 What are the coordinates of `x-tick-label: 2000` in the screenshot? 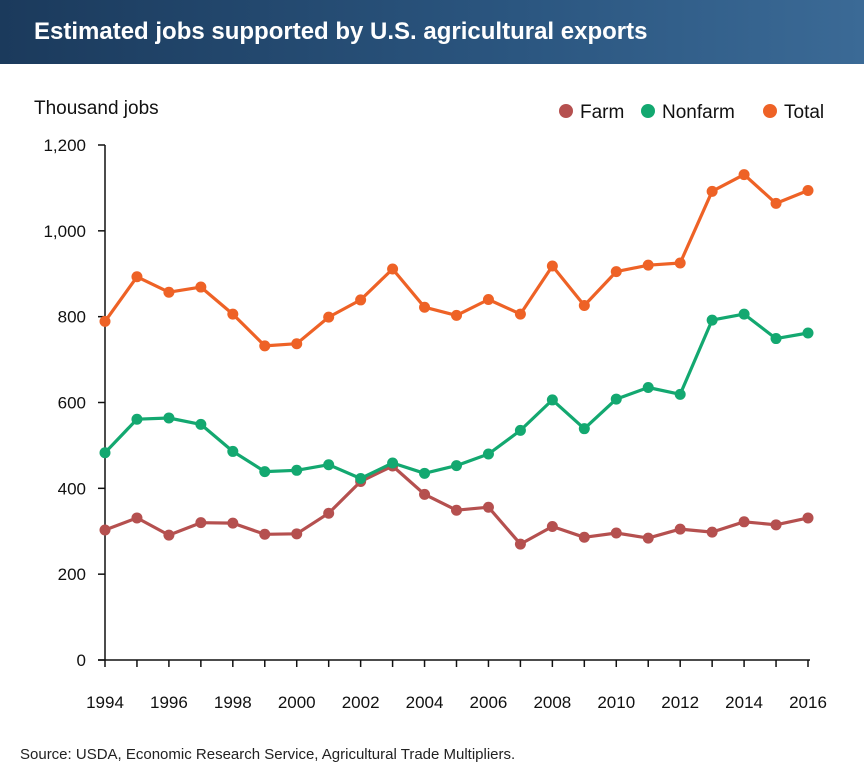 It's located at (297, 702).